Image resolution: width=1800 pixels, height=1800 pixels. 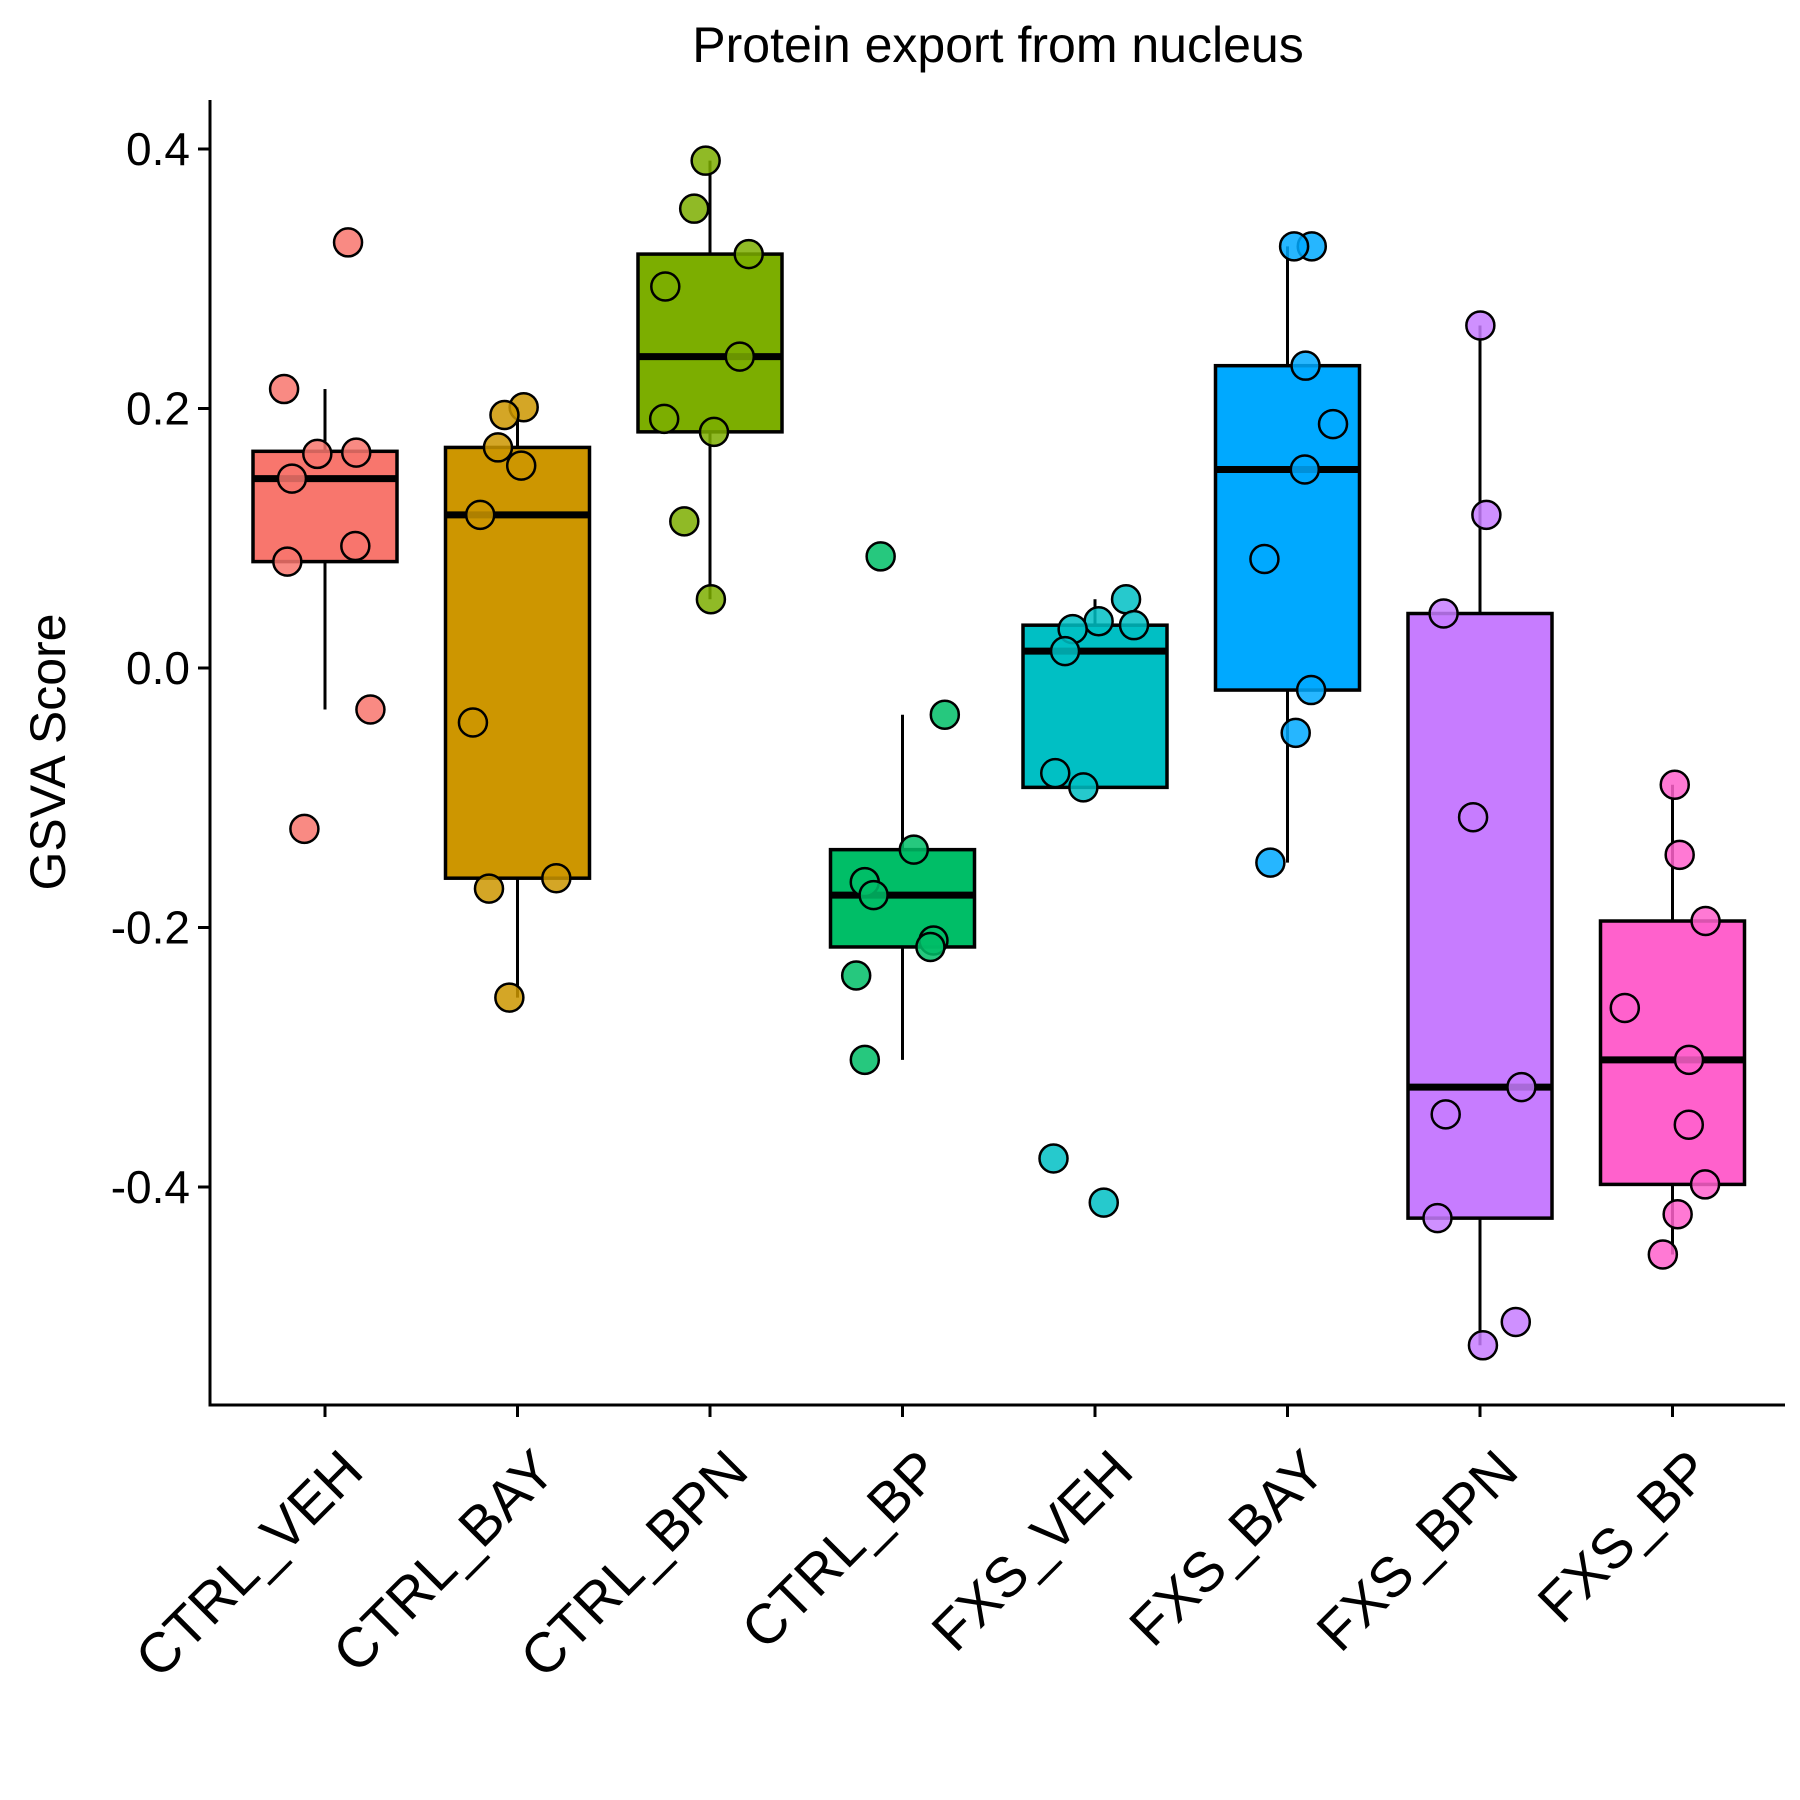 What do you see at coordinates (997, 45) in the screenshot?
I see `chart-title: Protein export from nucleus` at bounding box center [997, 45].